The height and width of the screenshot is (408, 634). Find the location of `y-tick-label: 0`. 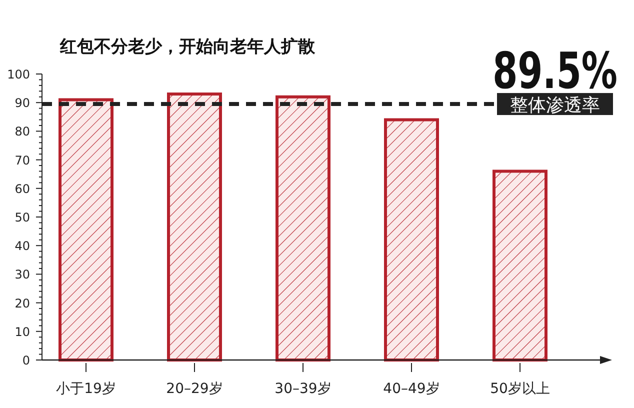

y-tick-label: 0 is located at coordinates (26, 361).